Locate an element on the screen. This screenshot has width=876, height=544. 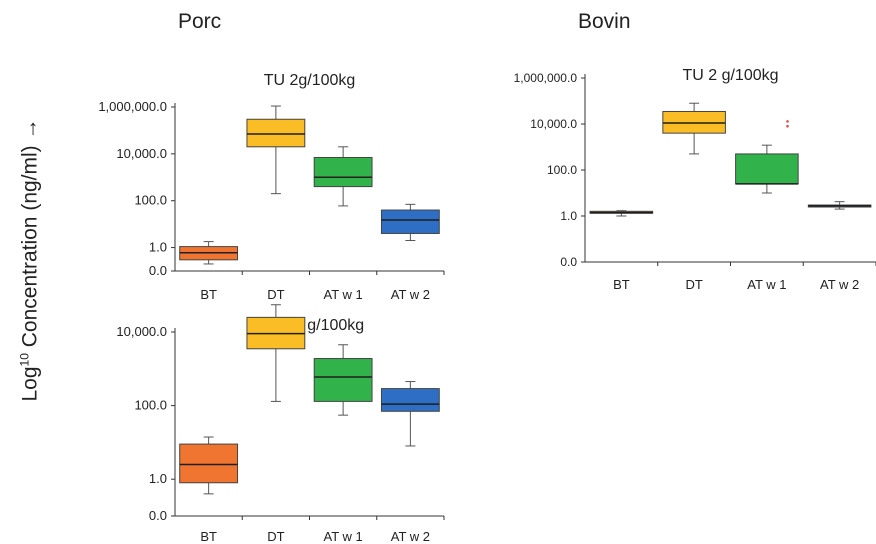
porc-0-2g-ytick-label: 100.0 is located at coordinates (150, 405).